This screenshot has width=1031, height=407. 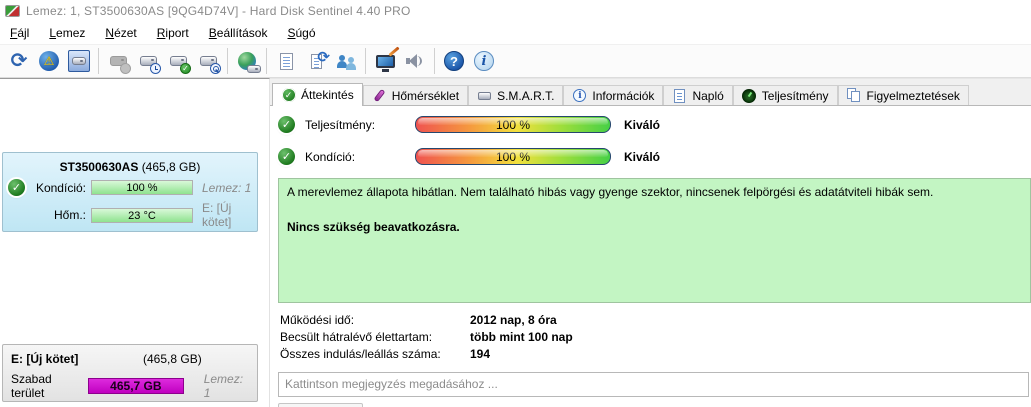 What do you see at coordinates (854, 95) in the screenshot?
I see `pages-icon` at bounding box center [854, 95].